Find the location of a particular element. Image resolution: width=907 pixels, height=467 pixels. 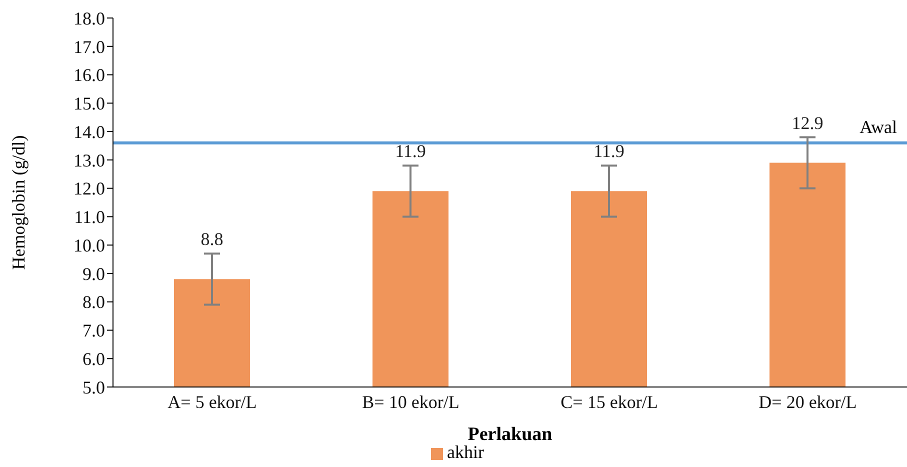

y-tick-label: 8.0 is located at coordinates (93, 302).